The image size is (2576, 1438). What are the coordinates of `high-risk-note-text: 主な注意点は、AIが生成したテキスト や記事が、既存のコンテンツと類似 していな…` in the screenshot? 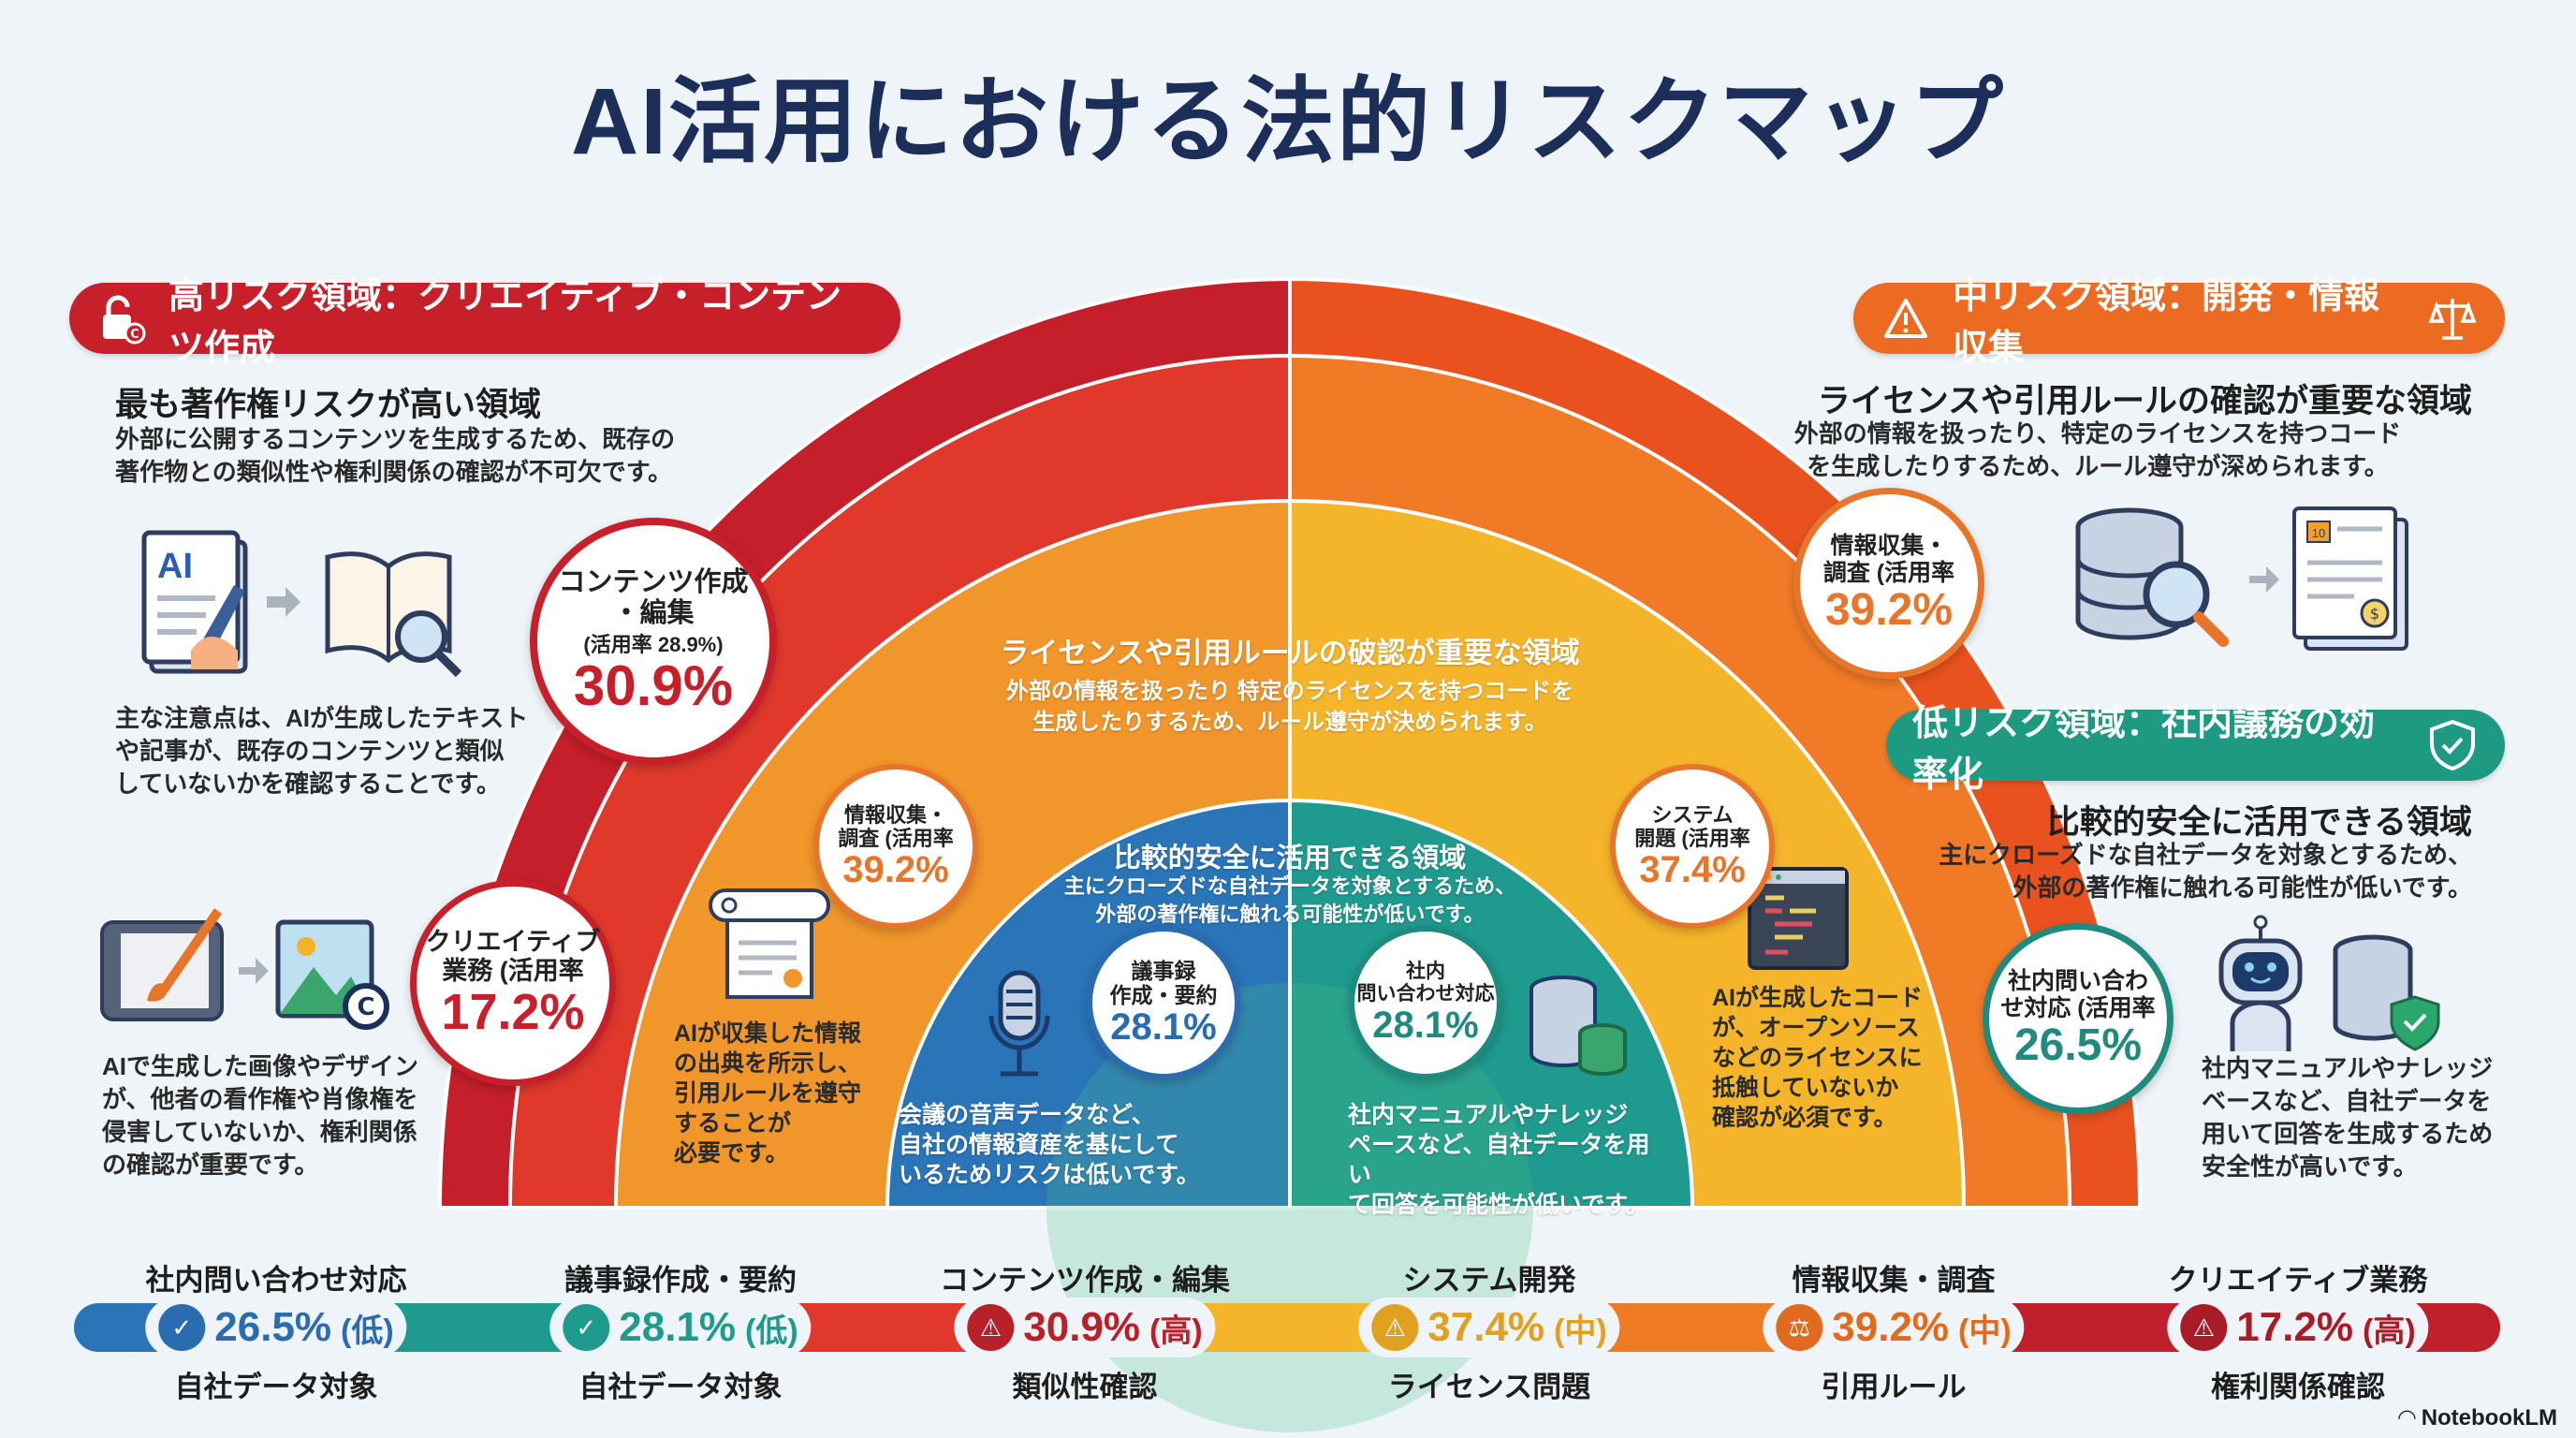 It's located at (322, 751).